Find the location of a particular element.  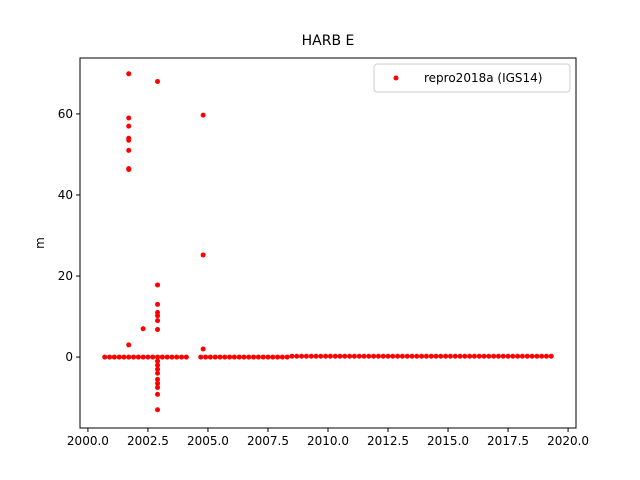

y-tick-label: 20 is located at coordinates (65, 276).